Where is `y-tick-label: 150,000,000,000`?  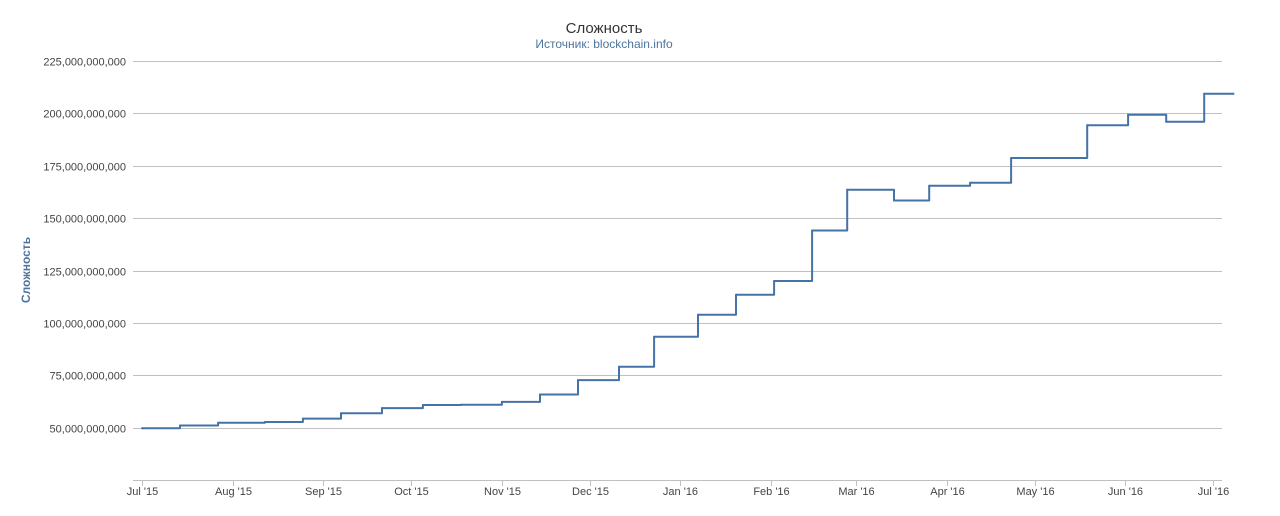 y-tick-label: 150,000,000,000 is located at coordinates (84, 220).